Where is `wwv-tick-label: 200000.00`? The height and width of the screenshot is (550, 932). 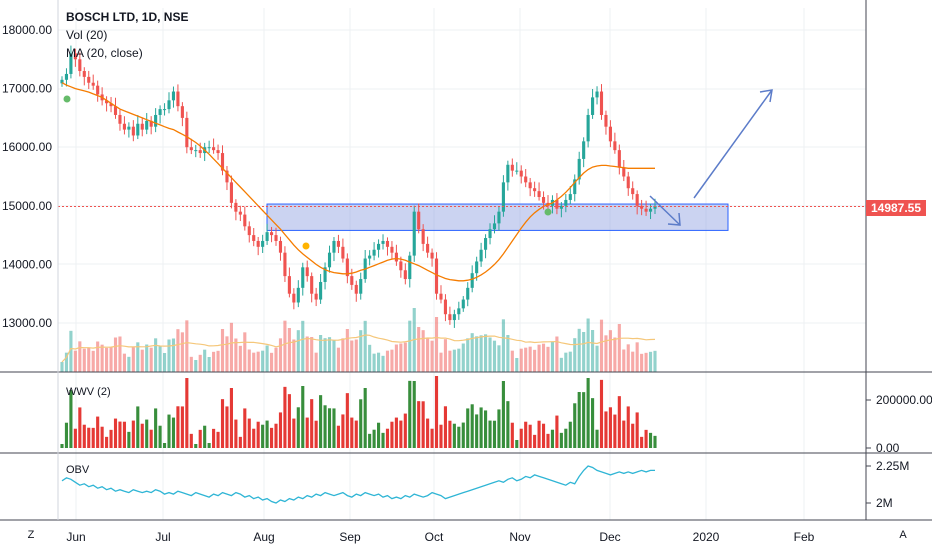
wwv-tick-label: 200000.00 is located at coordinates (904, 400).